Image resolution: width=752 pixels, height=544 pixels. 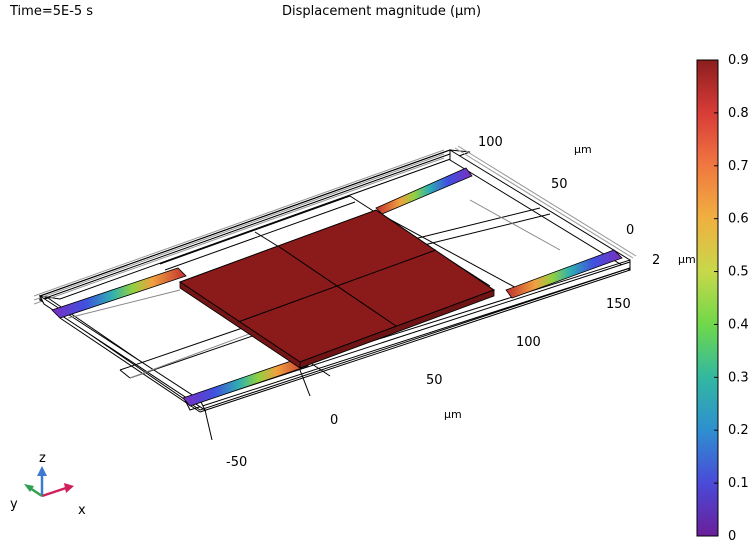 What do you see at coordinates (738, 324) in the screenshot?
I see `colorbar-tick-label: 0.4` at bounding box center [738, 324].